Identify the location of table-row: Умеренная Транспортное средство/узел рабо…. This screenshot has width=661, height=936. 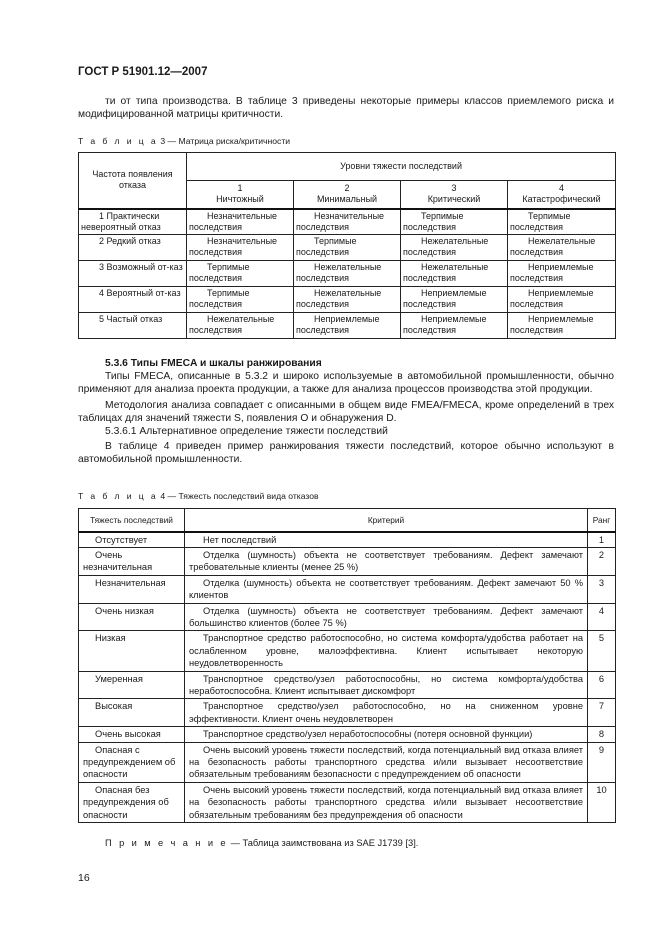
(347, 685).